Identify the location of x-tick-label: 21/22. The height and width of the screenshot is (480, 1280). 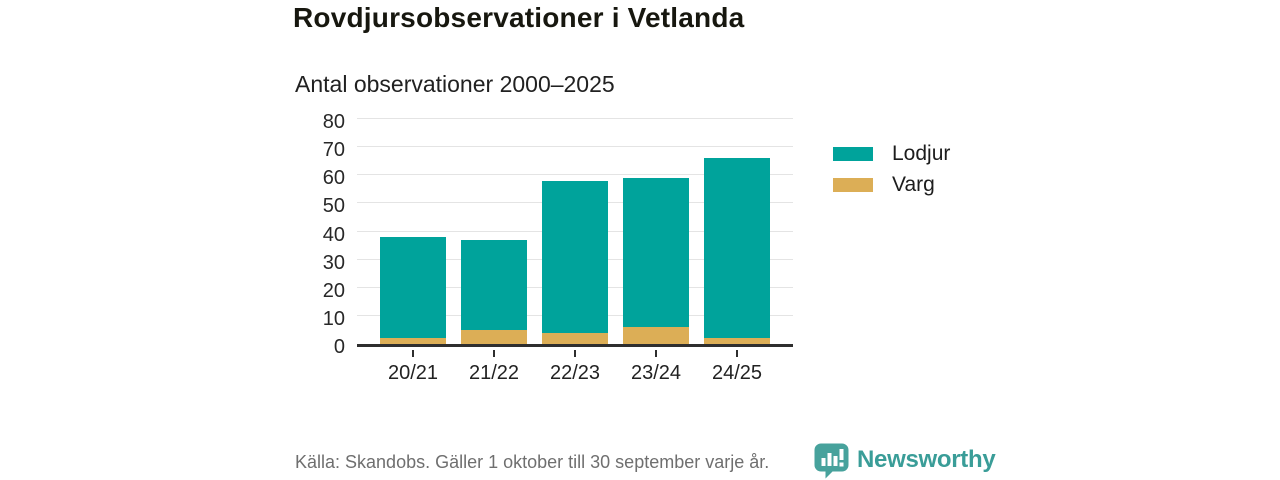
(494, 373).